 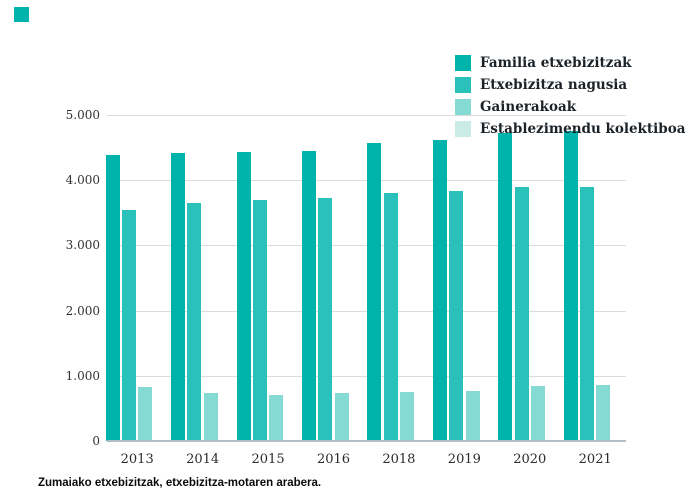 I want to click on y-tick-label: 0, so click(x=96, y=441).